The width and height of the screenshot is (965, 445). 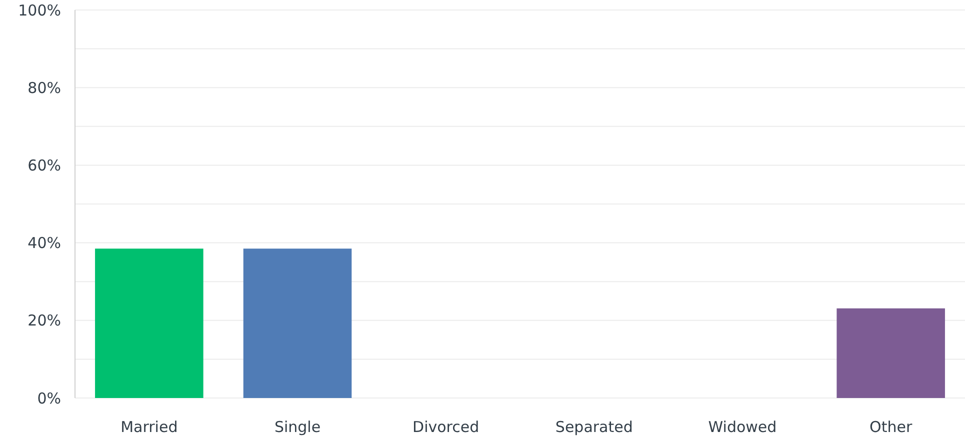 What do you see at coordinates (44, 243) in the screenshot?
I see `y-tick-label: 40%` at bounding box center [44, 243].